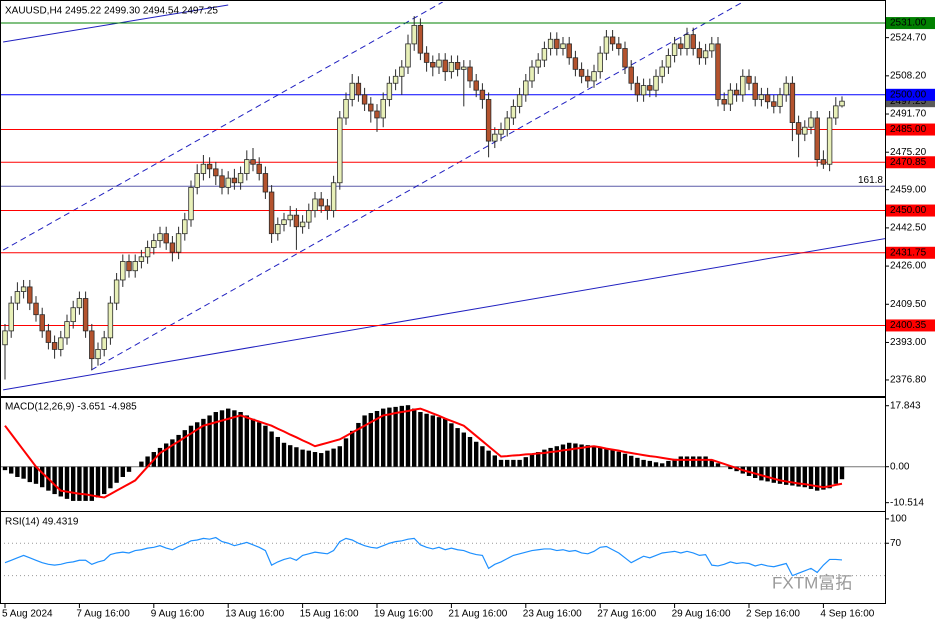  I want to click on x-tick-label: 9 Aug 16:00, so click(178, 614).